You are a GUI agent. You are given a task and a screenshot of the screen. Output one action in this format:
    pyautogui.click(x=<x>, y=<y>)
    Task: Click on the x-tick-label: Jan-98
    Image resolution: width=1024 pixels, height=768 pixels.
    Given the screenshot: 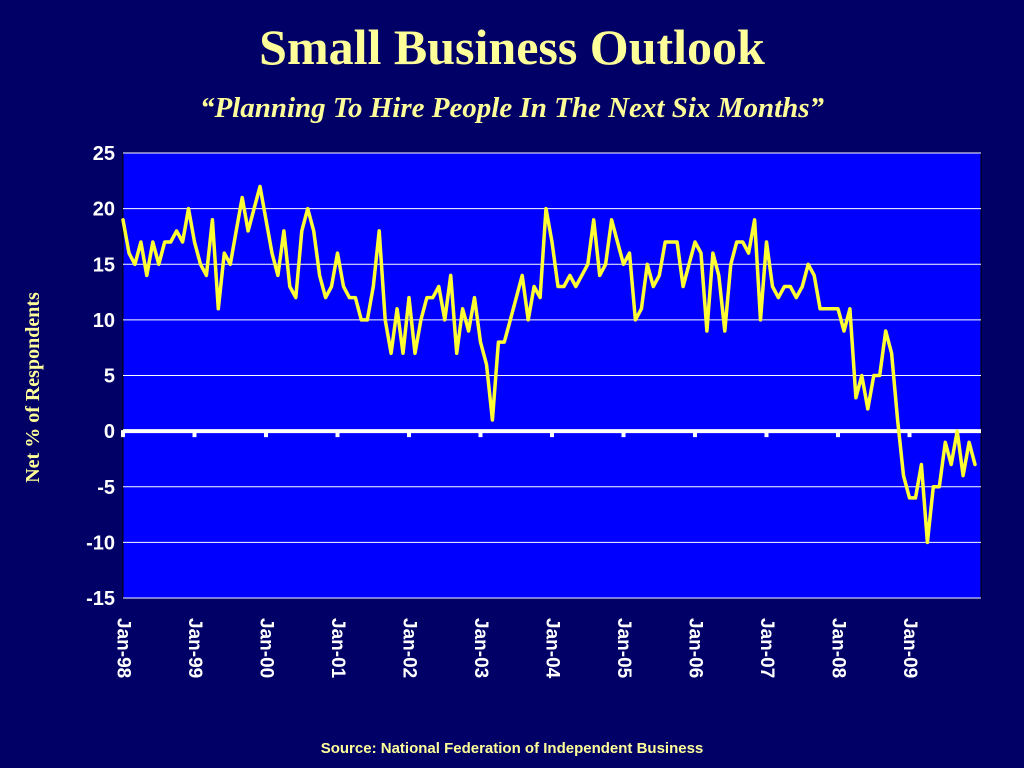 What is the action you would take?
    pyautogui.click(x=123, y=648)
    